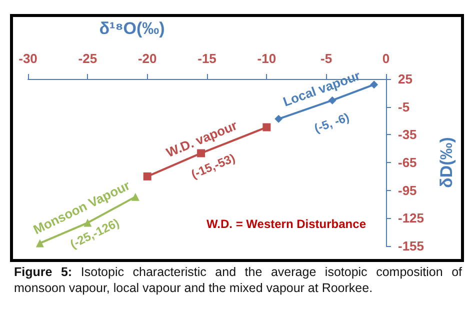 The image size is (475, 322). What do you see at coordinates (238, 280) in the screenshot?
I see `caption: Figure 5: Isotopic characteristic and the average isotopic composition of monsoon vapour, local vapour and the mixed vapour at Roorkee.` at bounding box center [238, 280].